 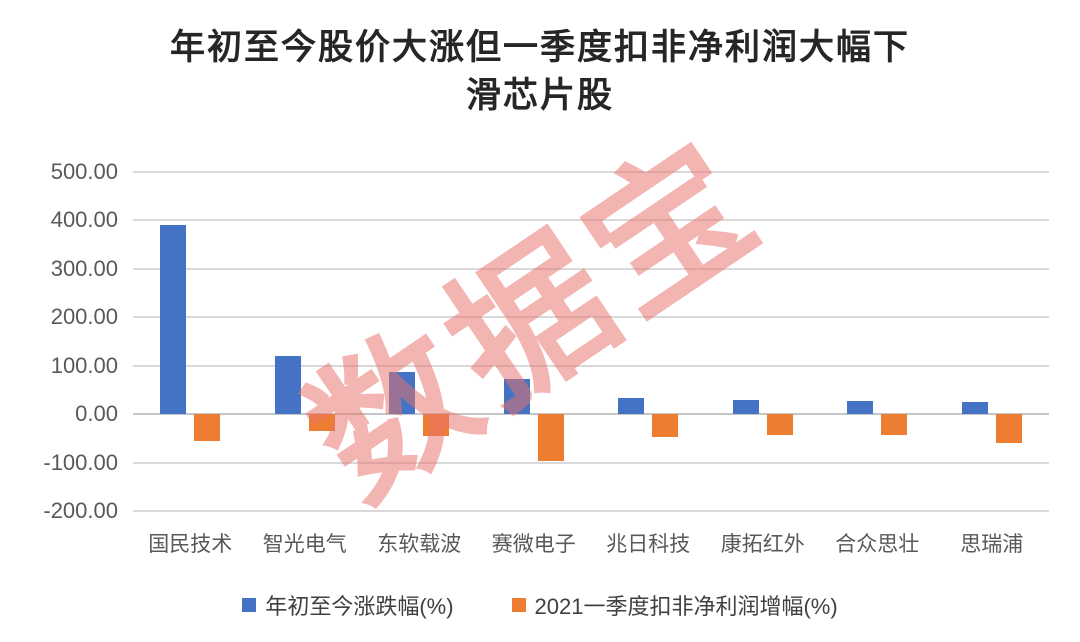 I want to click on x-axis-label: 东软载波, so click(x=419, y=544).